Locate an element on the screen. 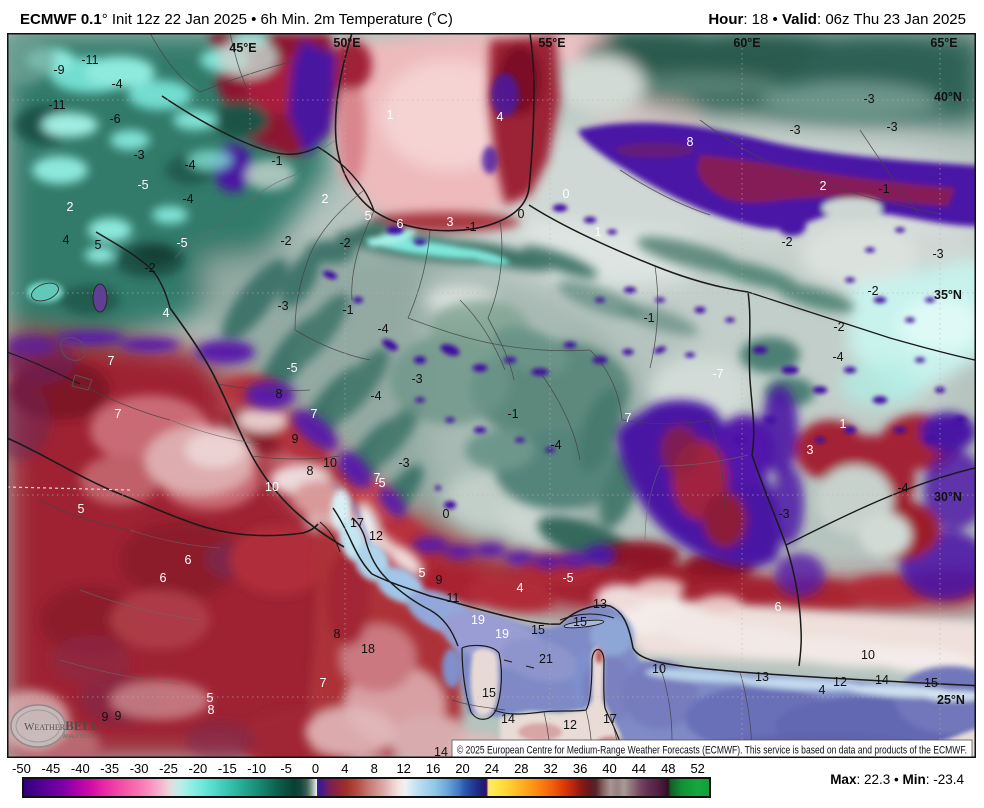 This screenshot has height=808, width=984. svg-text: 45°E is located at coordinates (242, 48).